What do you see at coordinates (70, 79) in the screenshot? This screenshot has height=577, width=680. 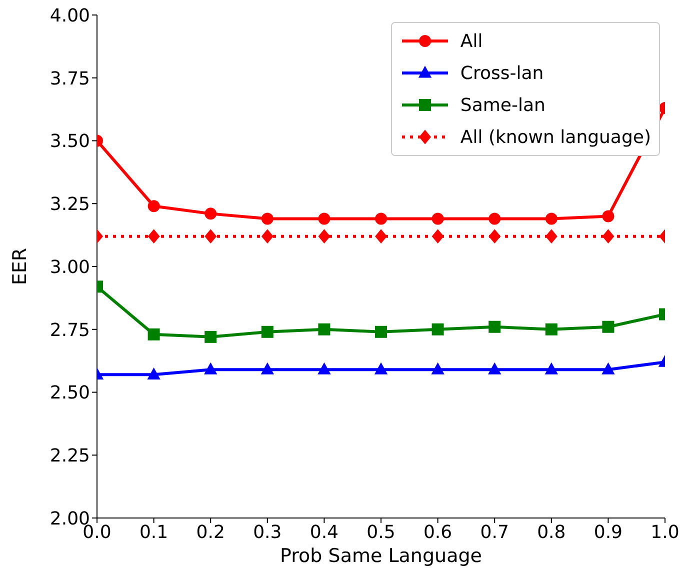 I see `y-tick-label: 3.75` at bounding box center [70, 79].